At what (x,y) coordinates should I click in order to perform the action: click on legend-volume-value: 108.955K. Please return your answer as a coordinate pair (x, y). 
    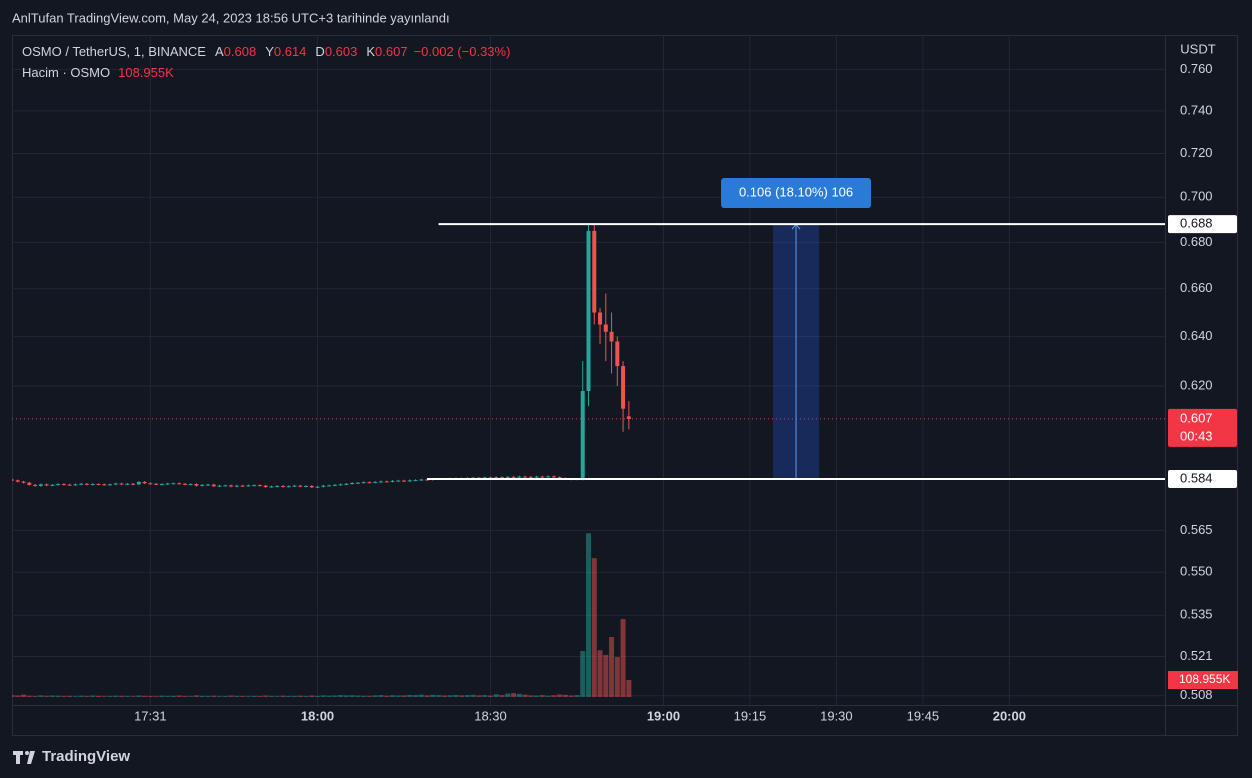
    Looking at the image, I should click on (146, 72).